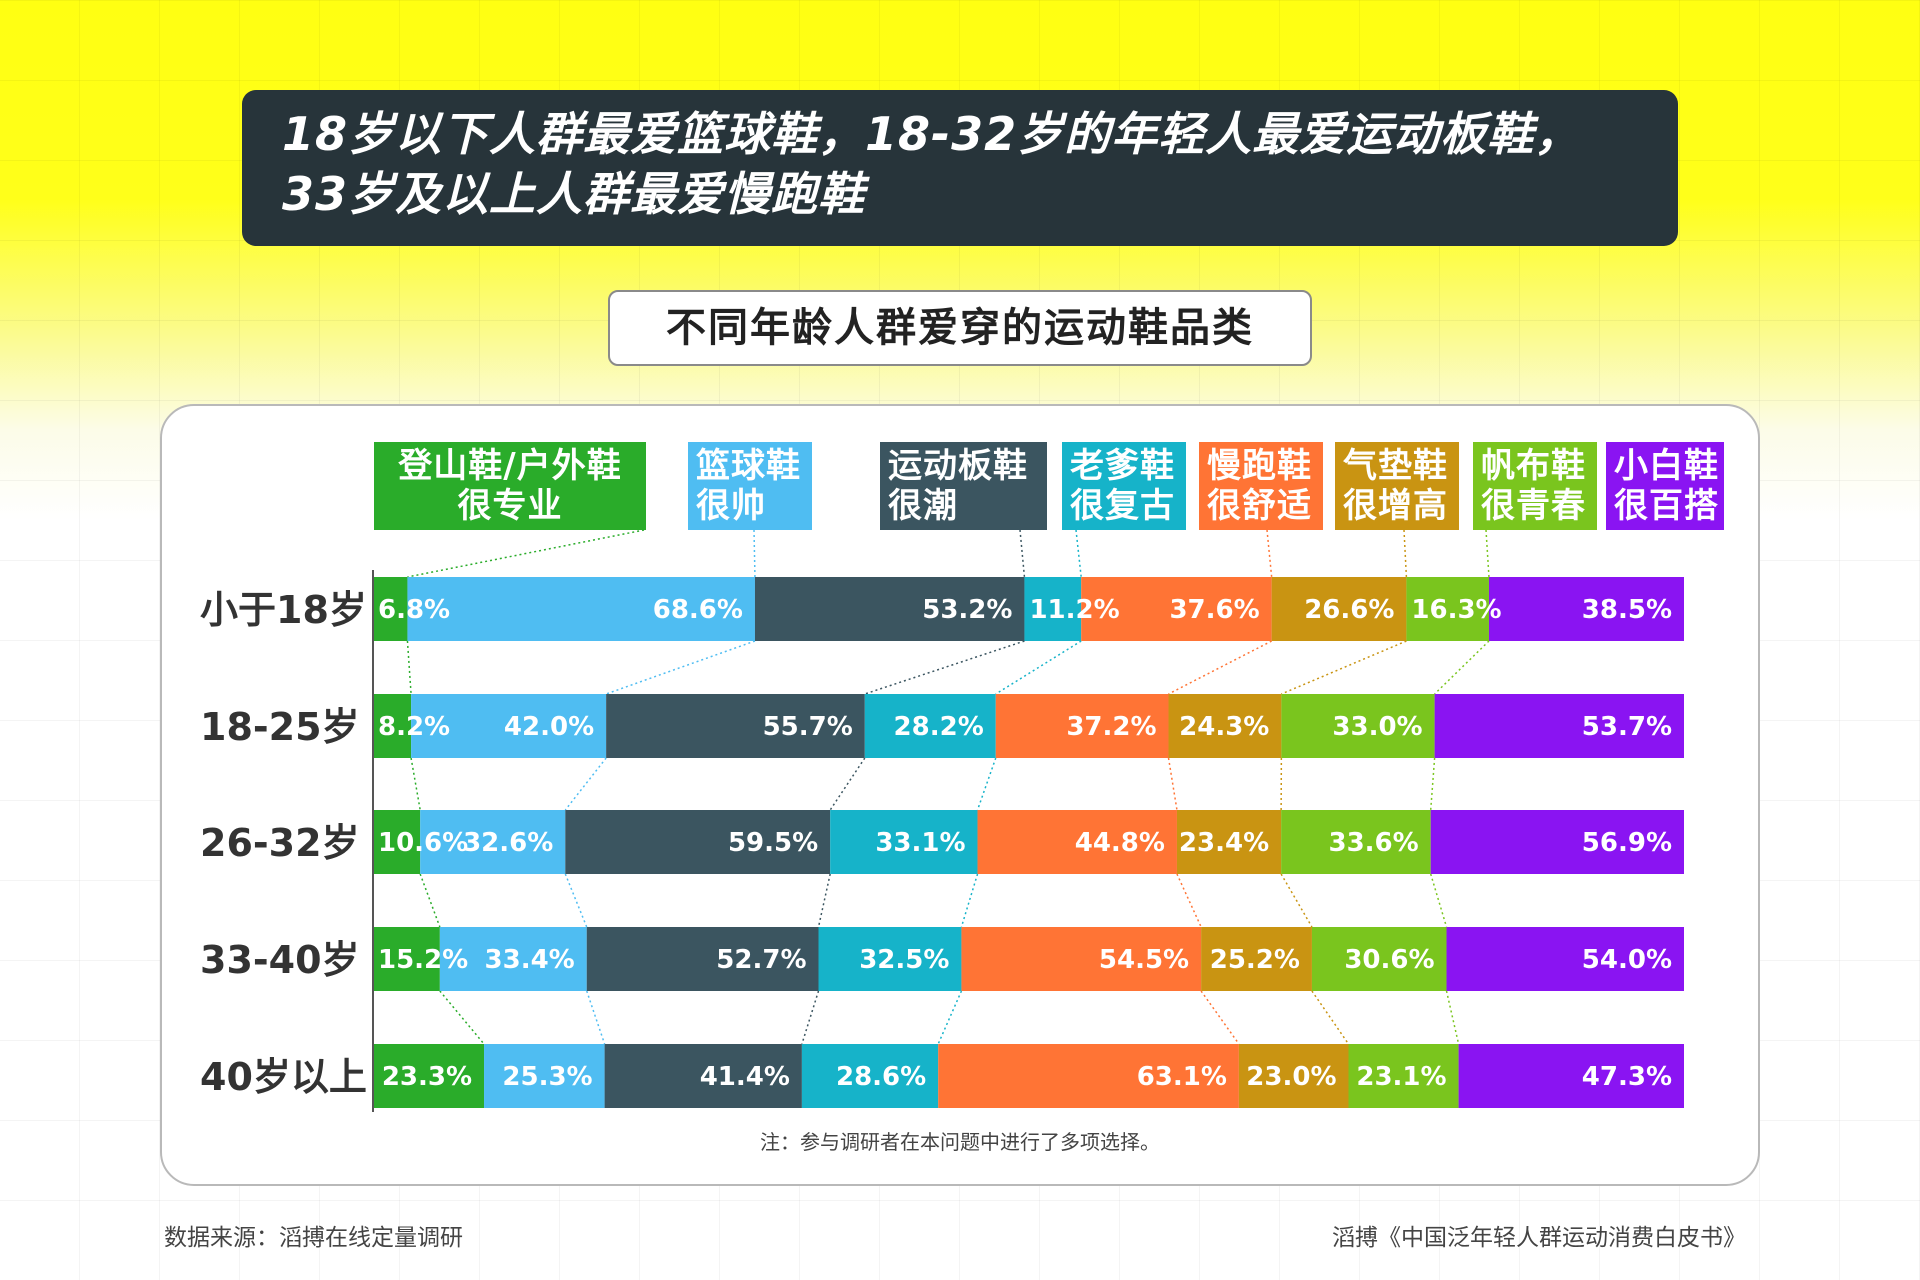  Describe the element at coordinates (923, 506) in the screenshot. I see `legend-skate-line2: 很潮` at that location.